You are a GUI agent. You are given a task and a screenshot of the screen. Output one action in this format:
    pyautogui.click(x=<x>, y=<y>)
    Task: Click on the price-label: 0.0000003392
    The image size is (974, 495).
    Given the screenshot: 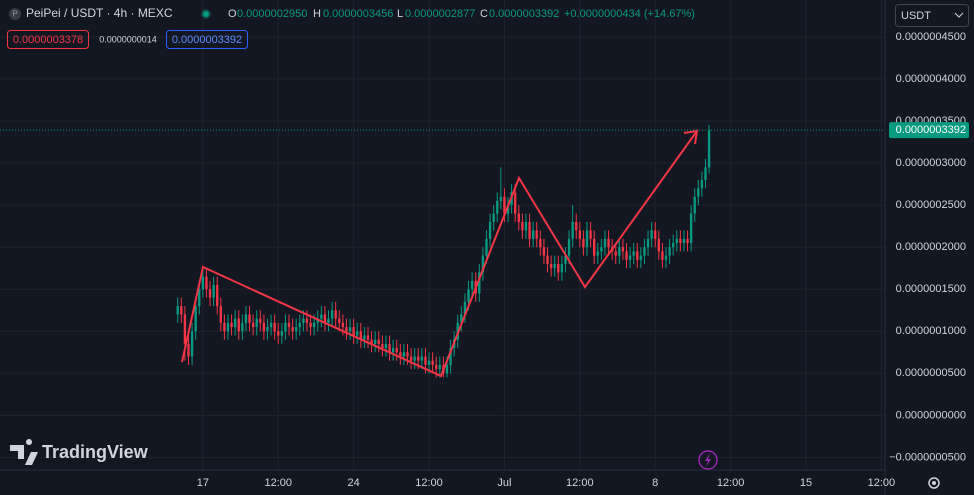 What is the action you would take?
    pyautogui.click(x=931, y=130)
    